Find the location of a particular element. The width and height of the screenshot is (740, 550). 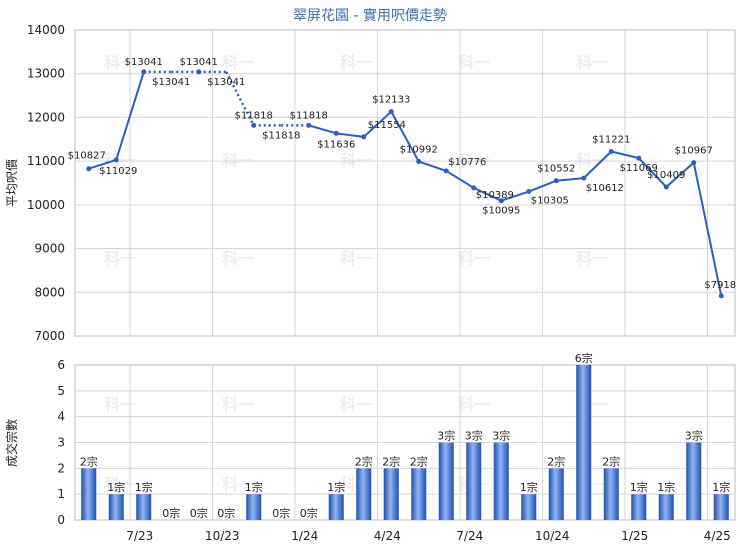

bar-y-tick-label: 1 is located at coordinates (61, 494).